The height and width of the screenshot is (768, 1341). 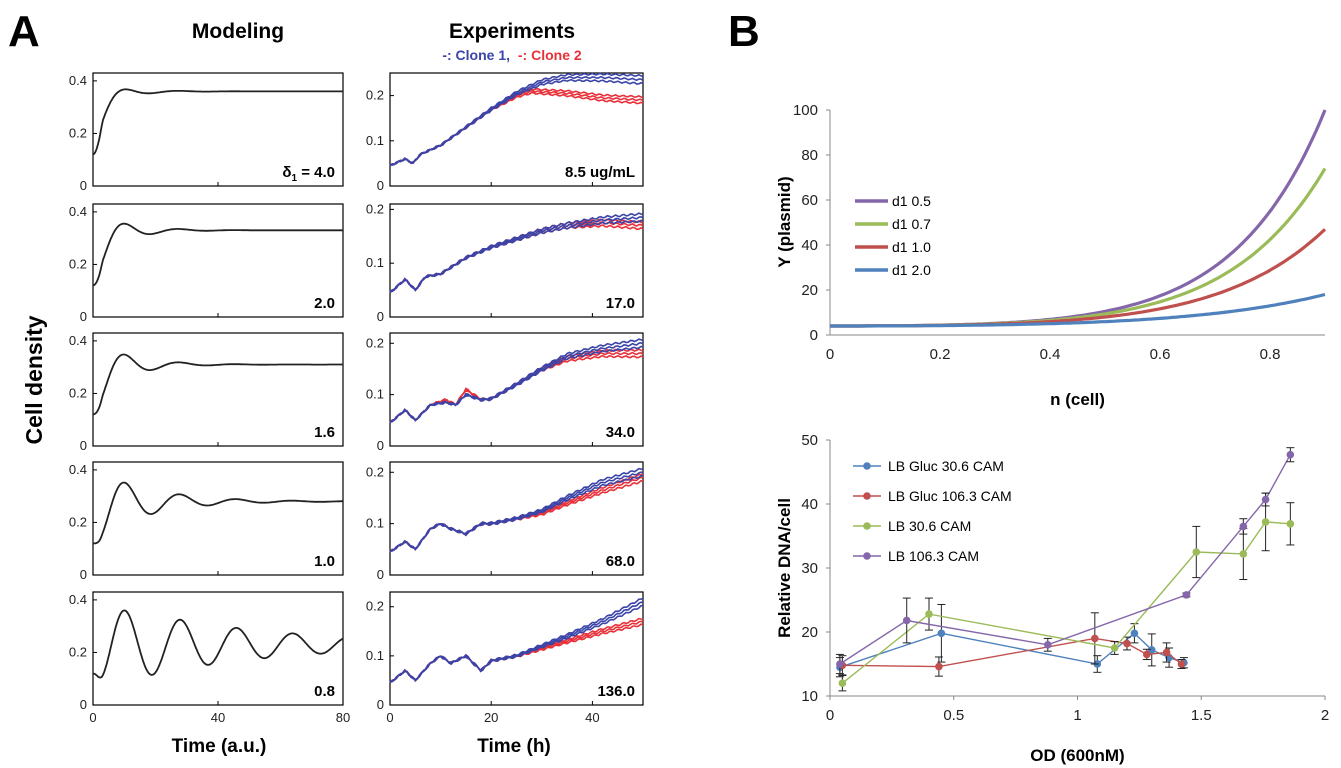 I want to click on plasmid-legend-label: d1 2.0, so click(x=911, y=270).